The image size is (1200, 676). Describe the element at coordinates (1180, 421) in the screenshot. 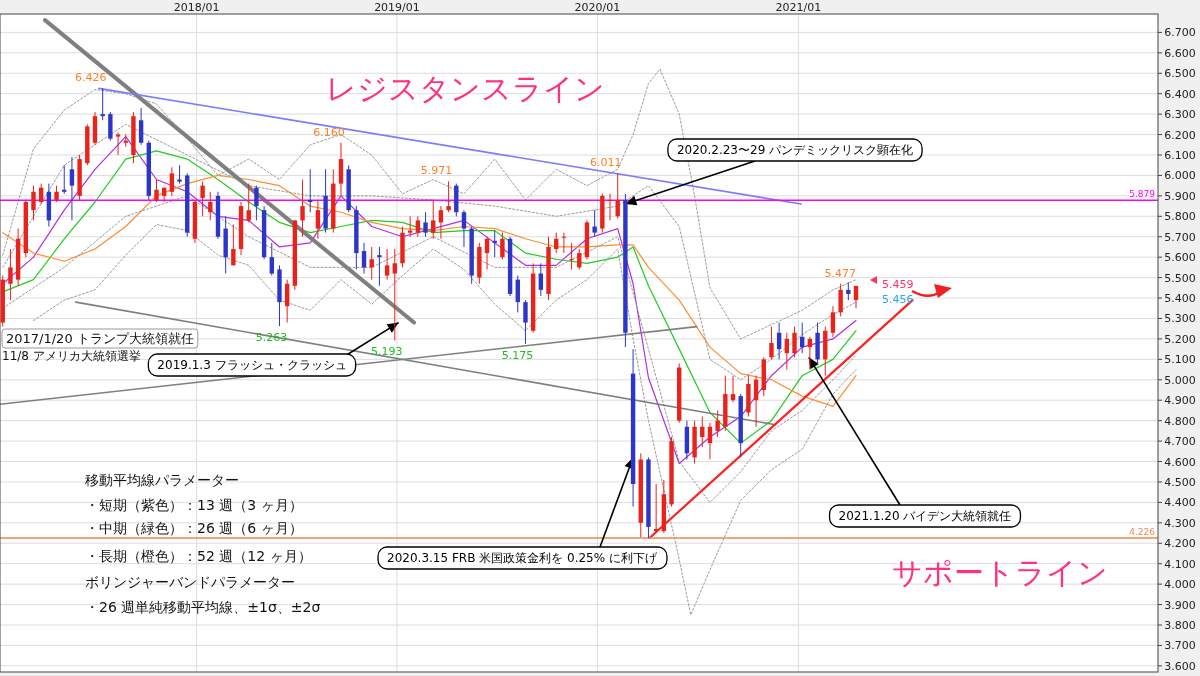

I see `y-tick-label: 4.800` at that location.